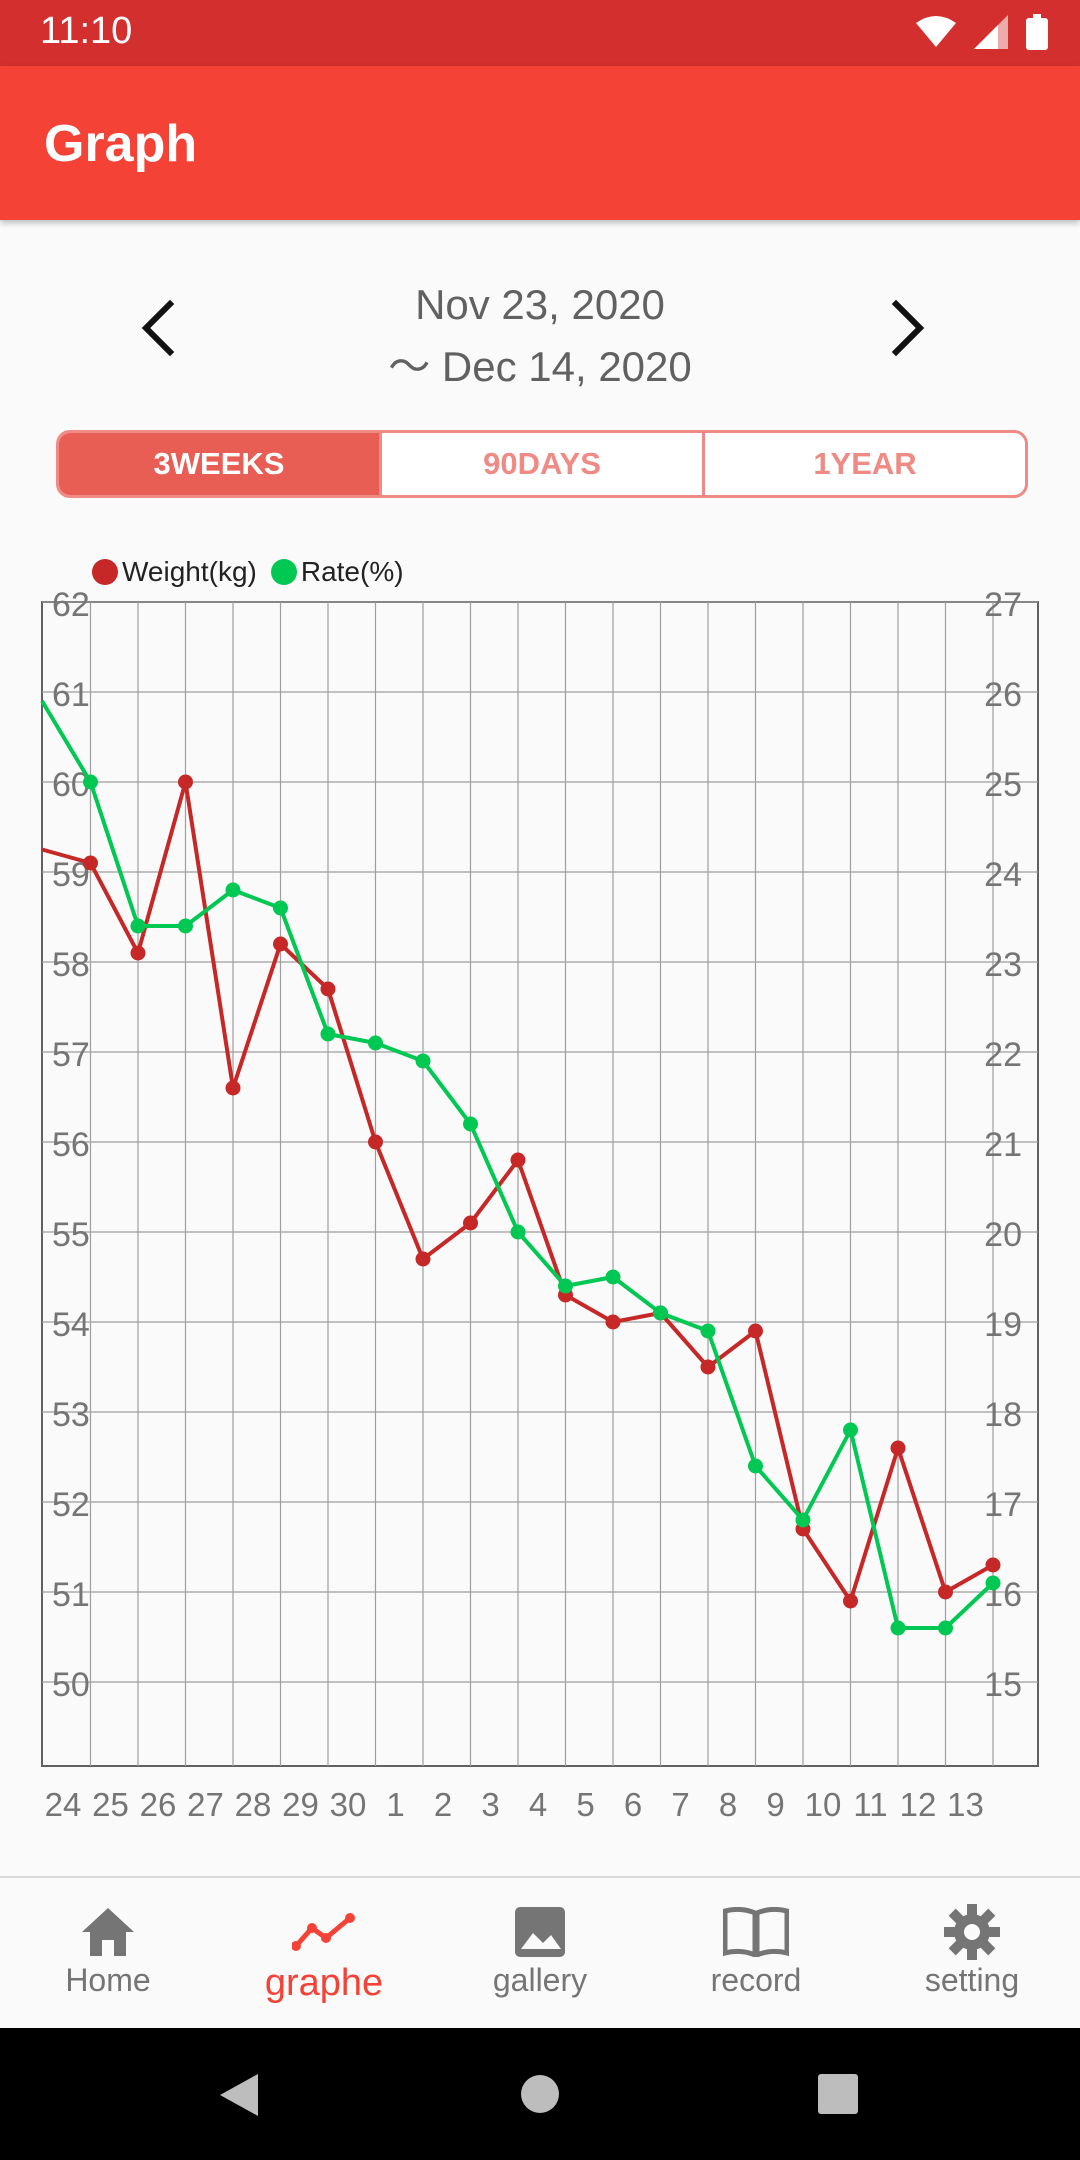 The height and width of the screenshot is (2160, 1080). Describe the element at coordinates (540, 1980) in the screenshot. I see `nav-gallery-label: gallery` at that location.